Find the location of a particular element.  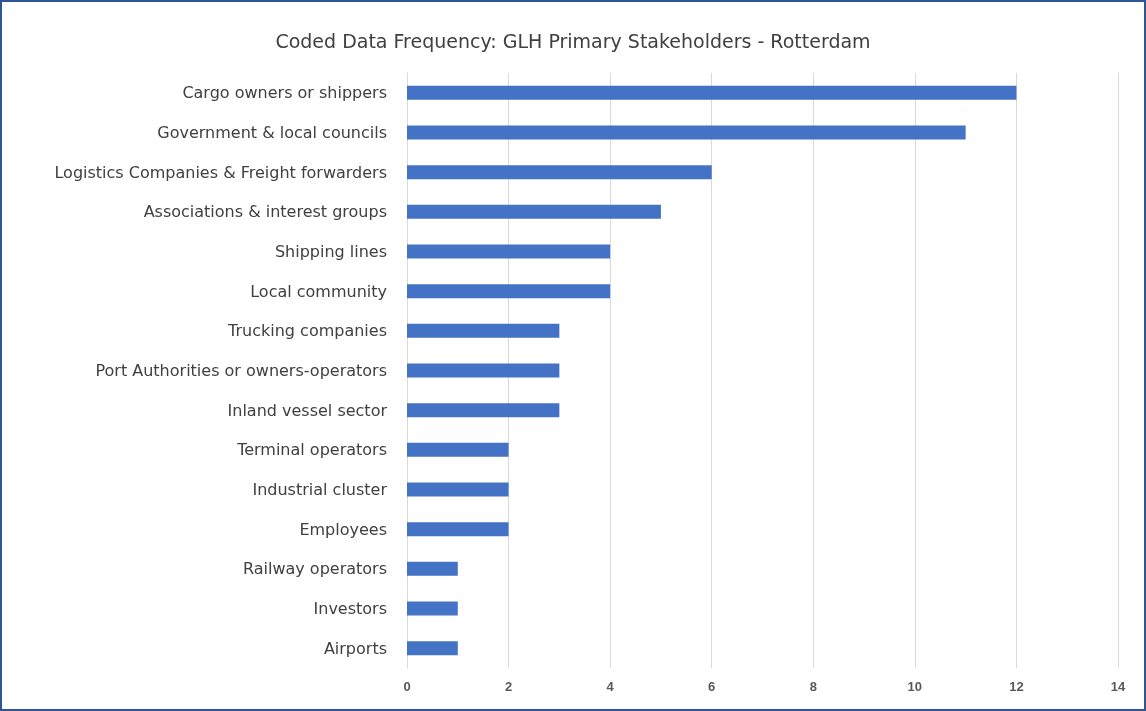

y-tick-label: Trucking companies is located at coordinates (307, 331).